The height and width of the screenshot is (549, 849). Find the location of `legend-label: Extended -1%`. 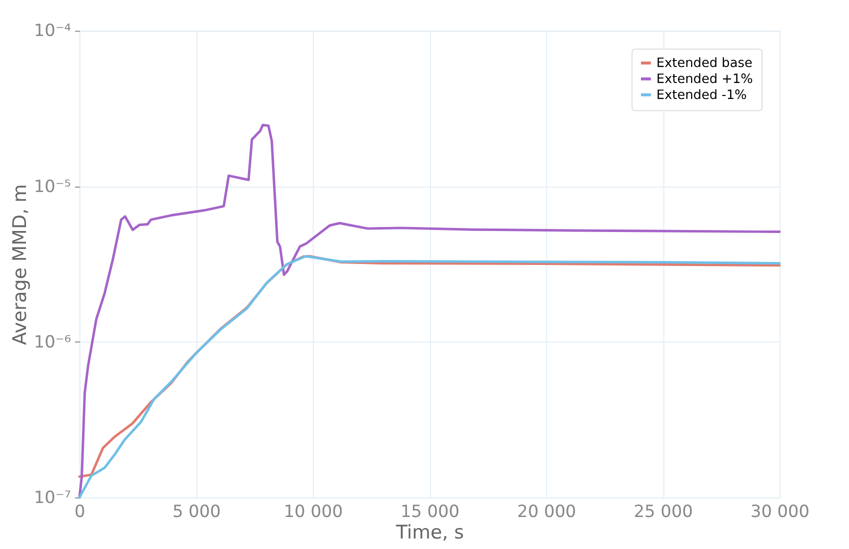

legend-label: Extended -1% is located at coordinates (701, 95).